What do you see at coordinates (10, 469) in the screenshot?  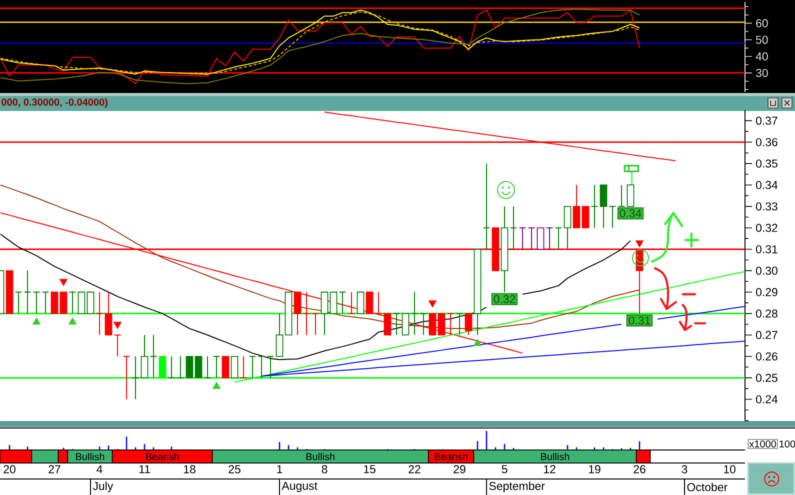 I see `x-tick-label: 20` at bounding box center [10, 469].